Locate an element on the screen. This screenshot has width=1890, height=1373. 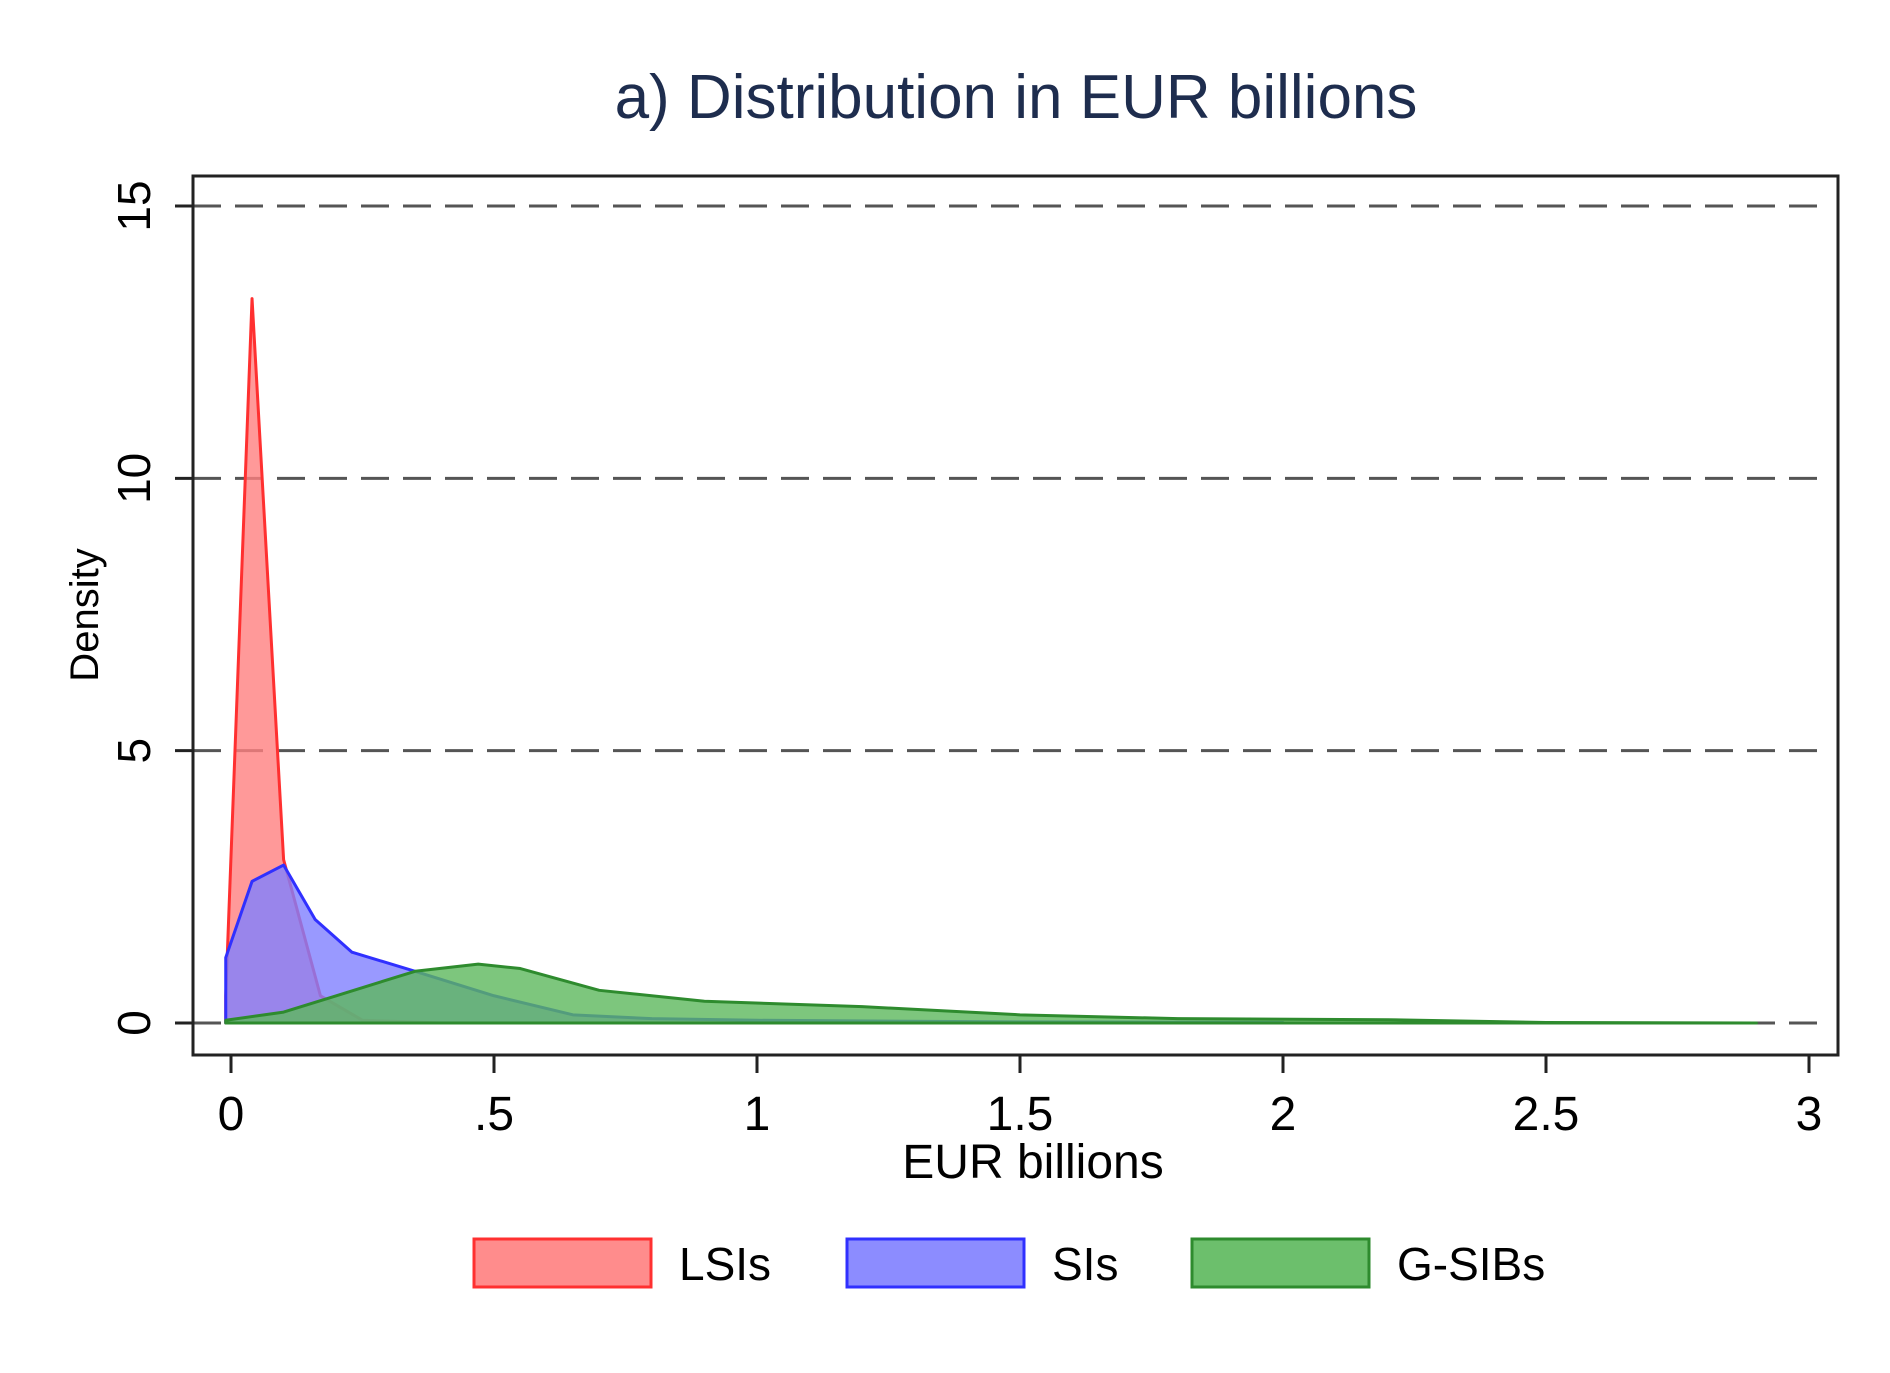
x-axis: 0 .5 1 1.5 2 2.5 3 is located at coordinates (1020, 1098).